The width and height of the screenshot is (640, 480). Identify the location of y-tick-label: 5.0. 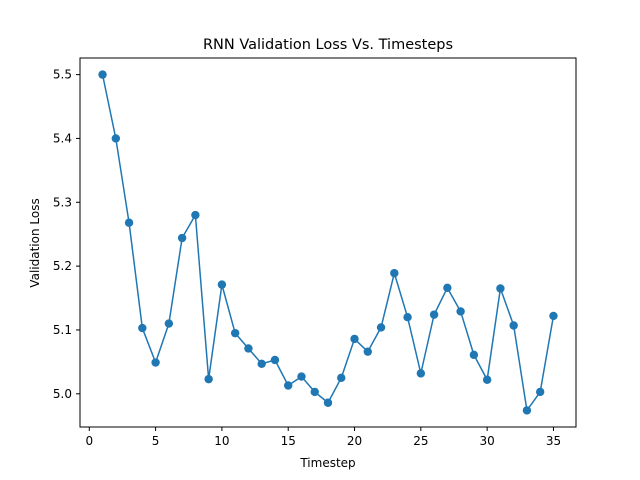
(62, 394).